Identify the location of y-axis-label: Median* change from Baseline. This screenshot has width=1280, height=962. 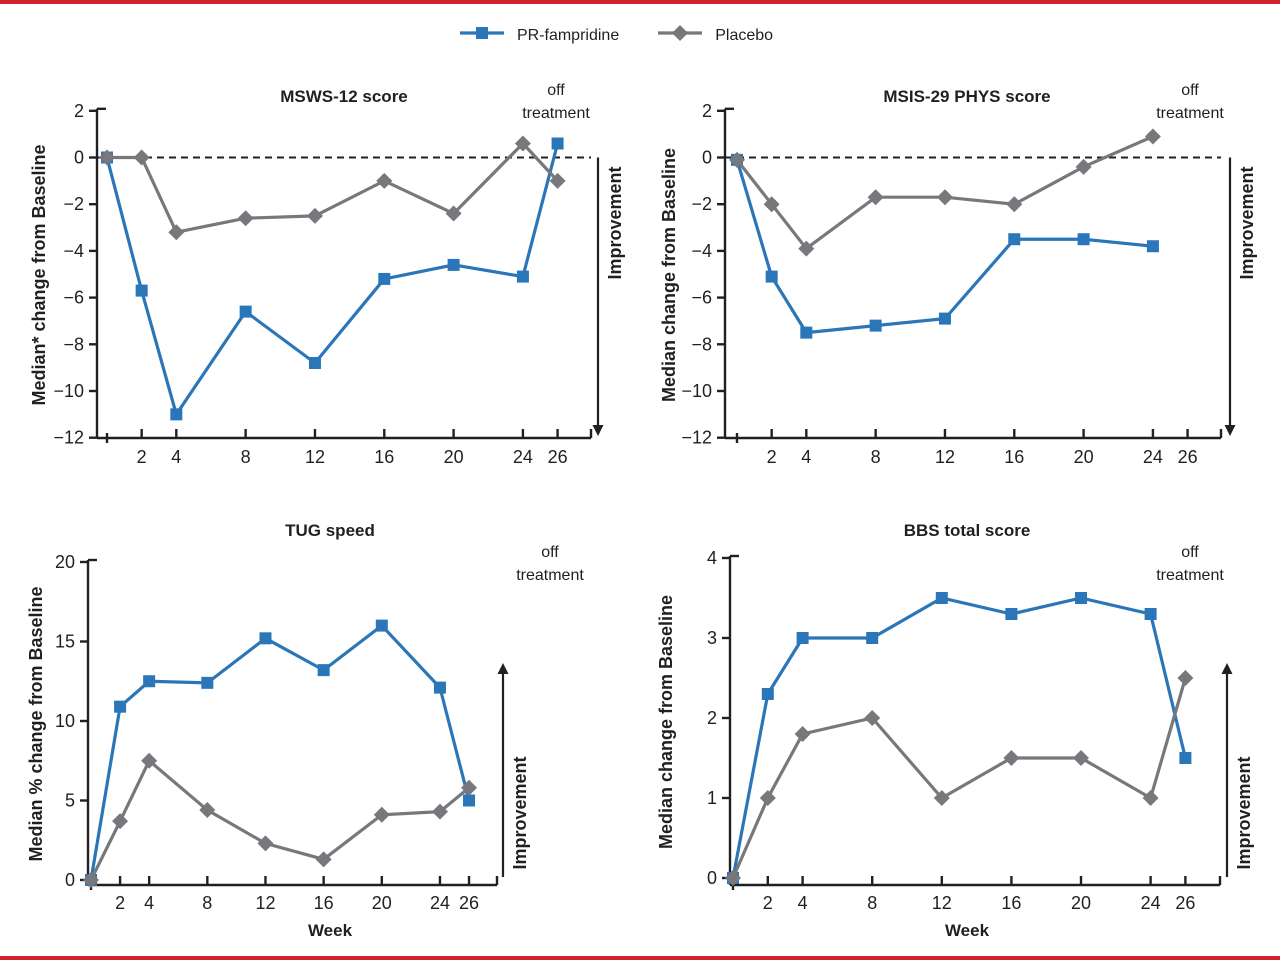
(39, 274).